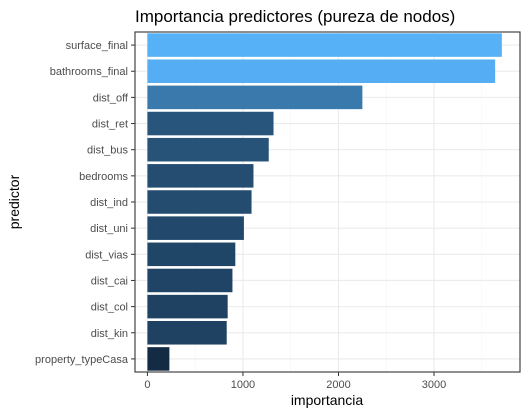 Image resolution: width=530 pixels, height=414 pixels. Describe the element at coordinates (199, 202) in the screenshot. I see `bar-dist_ind` at that location.